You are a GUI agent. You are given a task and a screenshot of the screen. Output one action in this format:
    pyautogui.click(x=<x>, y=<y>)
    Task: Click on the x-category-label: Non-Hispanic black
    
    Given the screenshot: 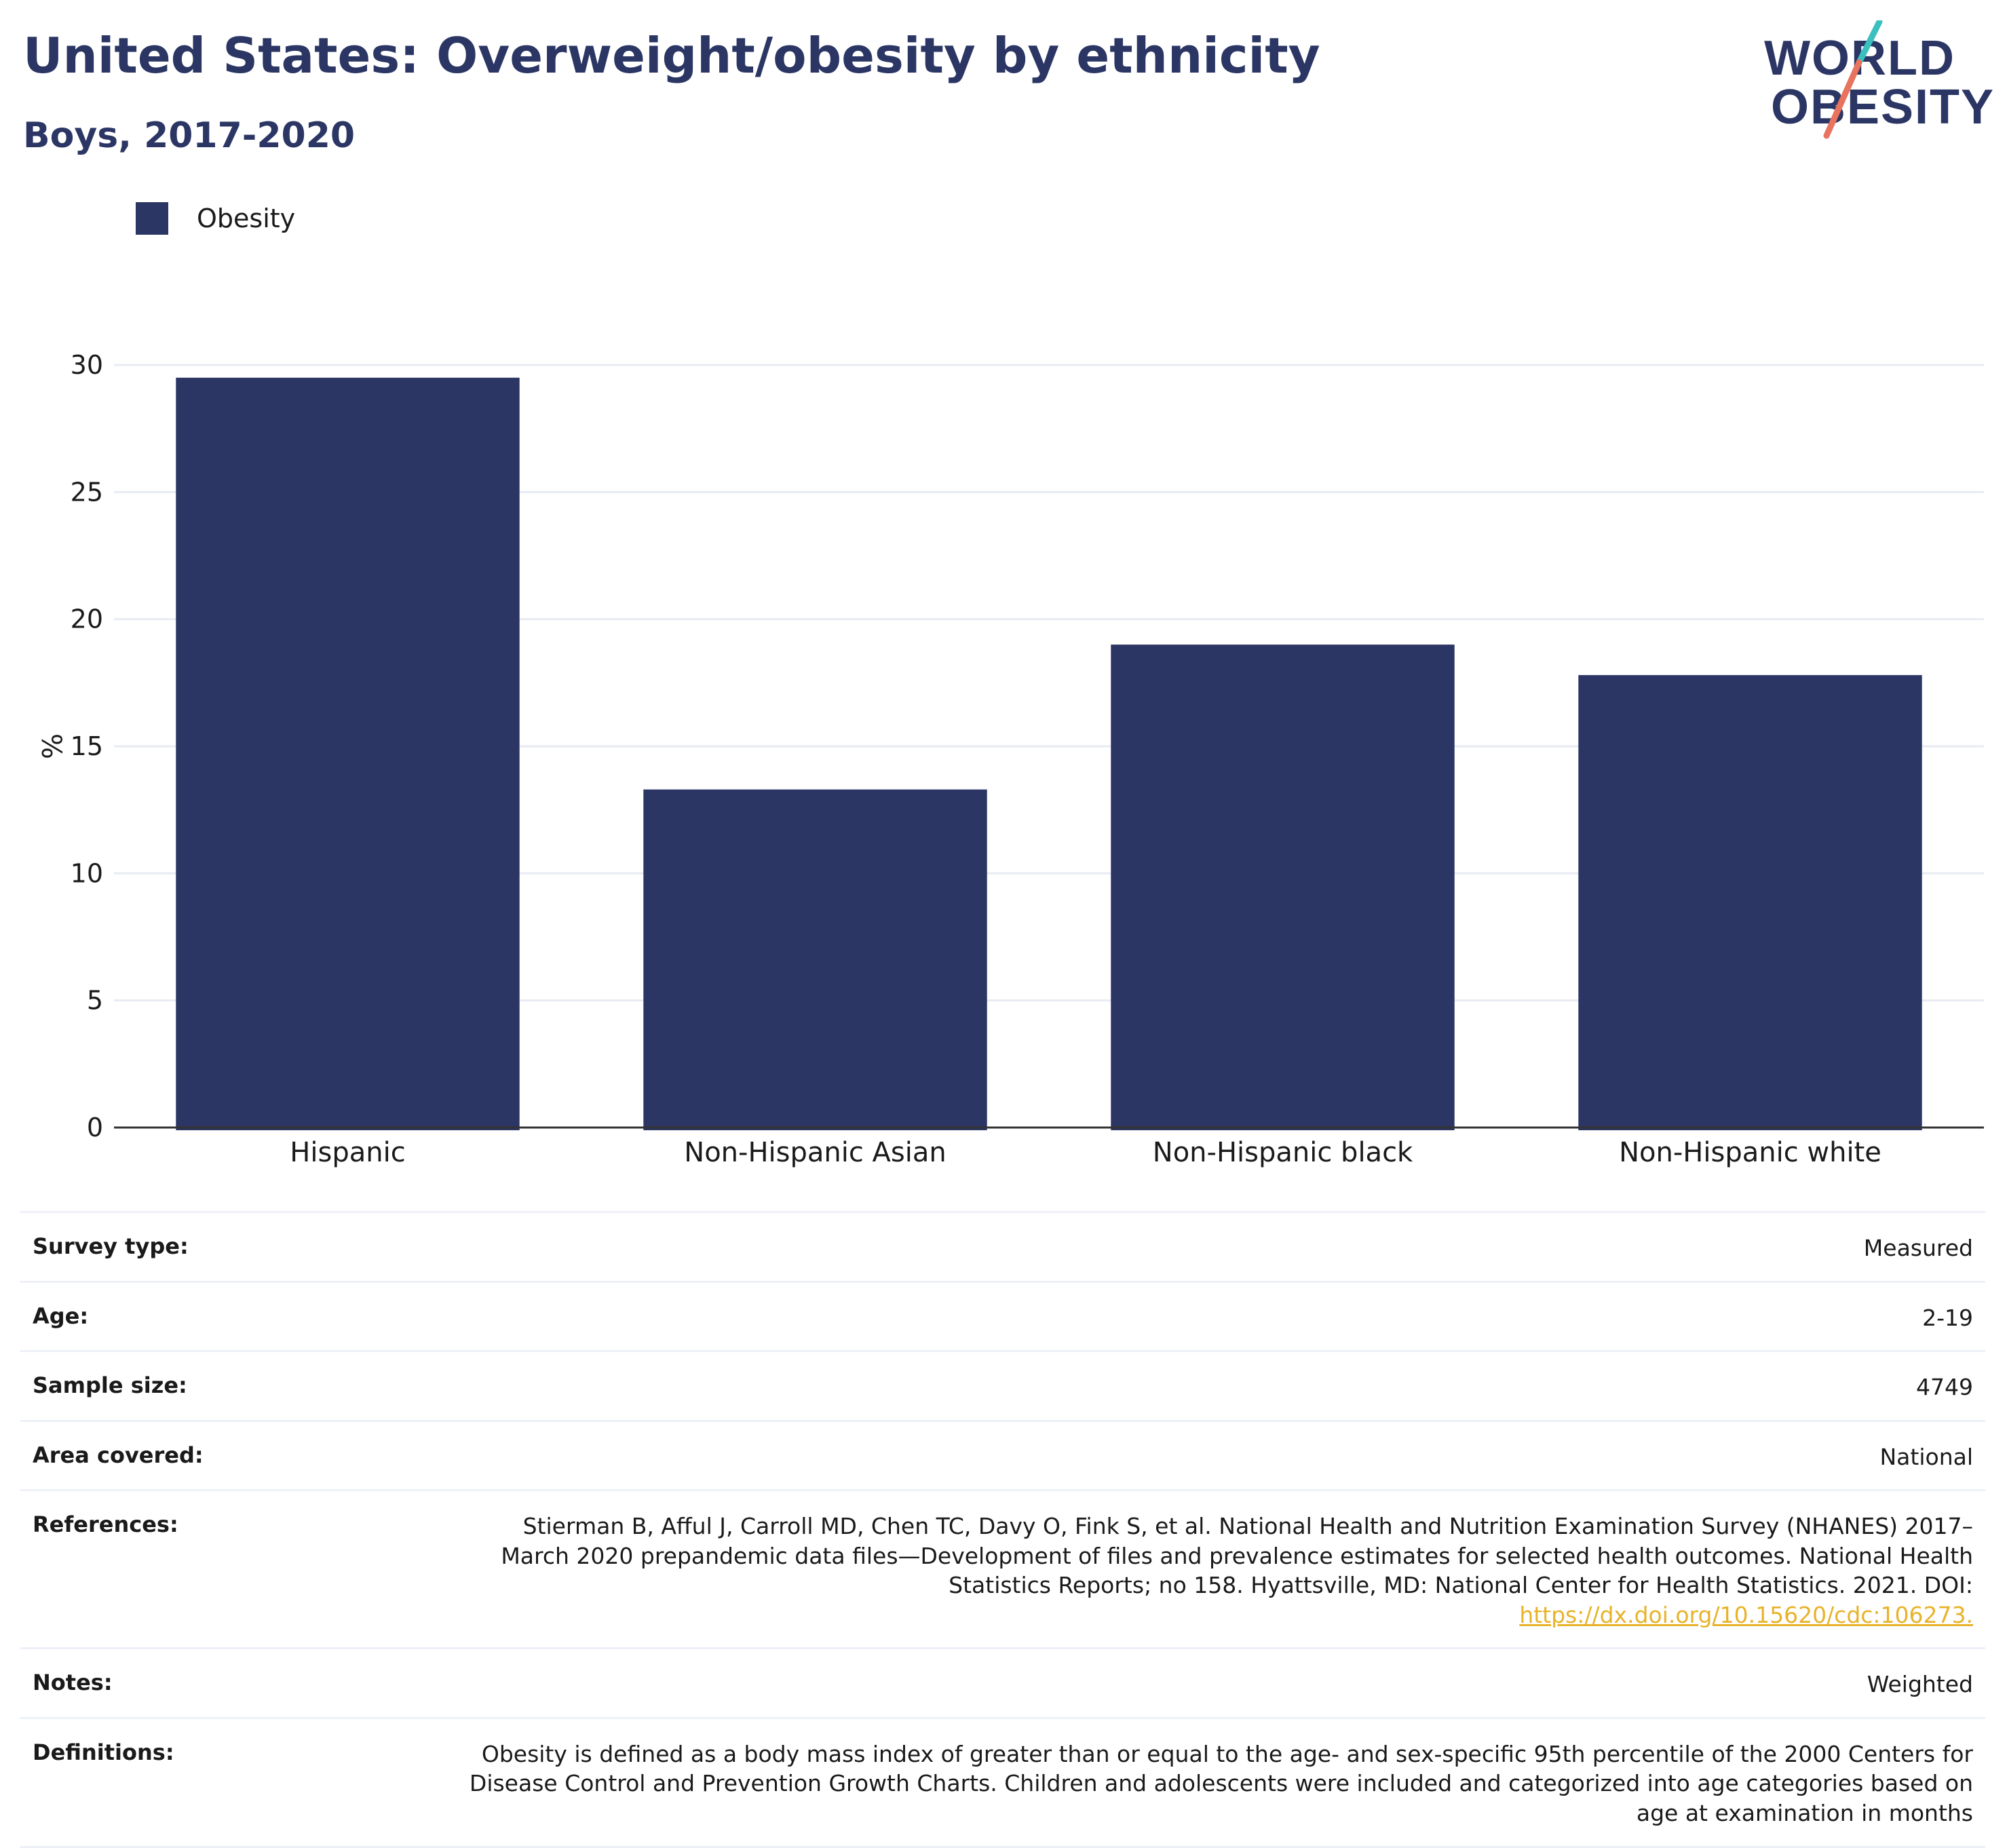 What is the action you would take?
    pyautogui.click(x=1283, y=1152)
    